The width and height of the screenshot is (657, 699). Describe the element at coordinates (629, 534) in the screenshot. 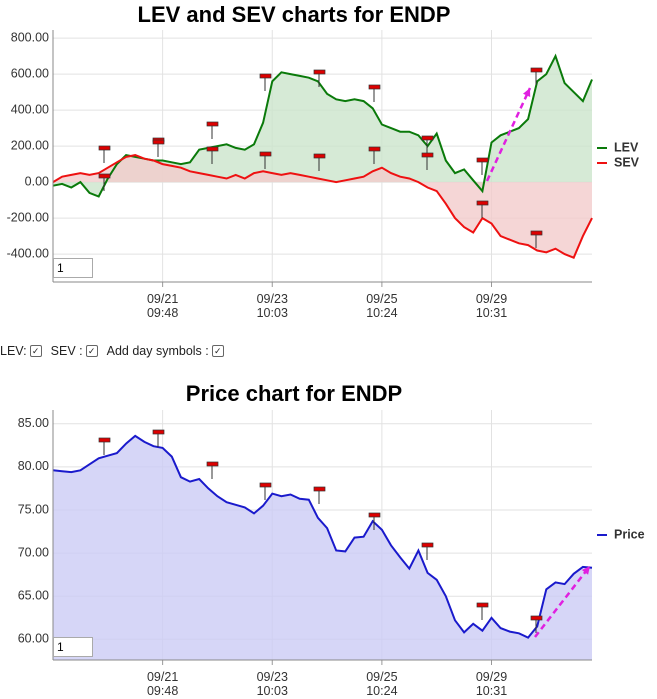

I see `legend-label: Price` at that location.